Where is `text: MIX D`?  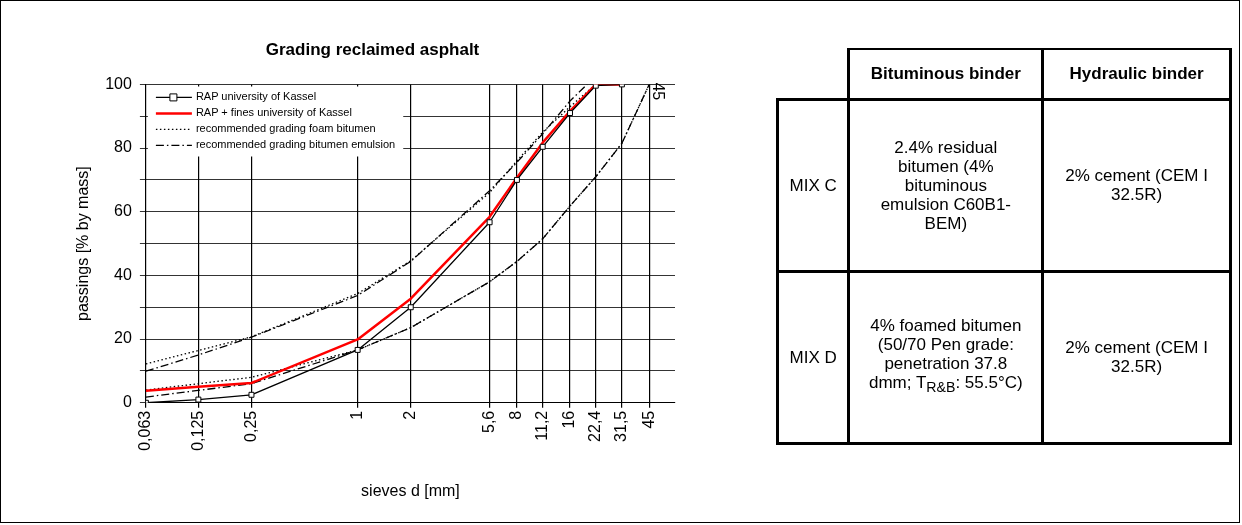 text: MIX D is located at coordinates (813, 357).